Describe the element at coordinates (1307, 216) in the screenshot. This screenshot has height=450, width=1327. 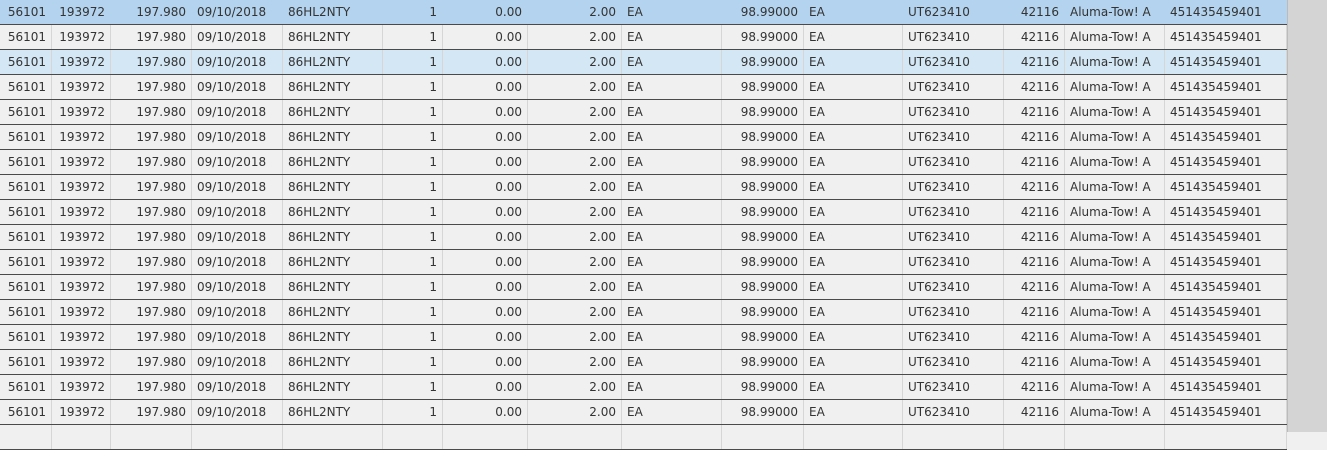
I see `vertical-scrollbar` at that location.